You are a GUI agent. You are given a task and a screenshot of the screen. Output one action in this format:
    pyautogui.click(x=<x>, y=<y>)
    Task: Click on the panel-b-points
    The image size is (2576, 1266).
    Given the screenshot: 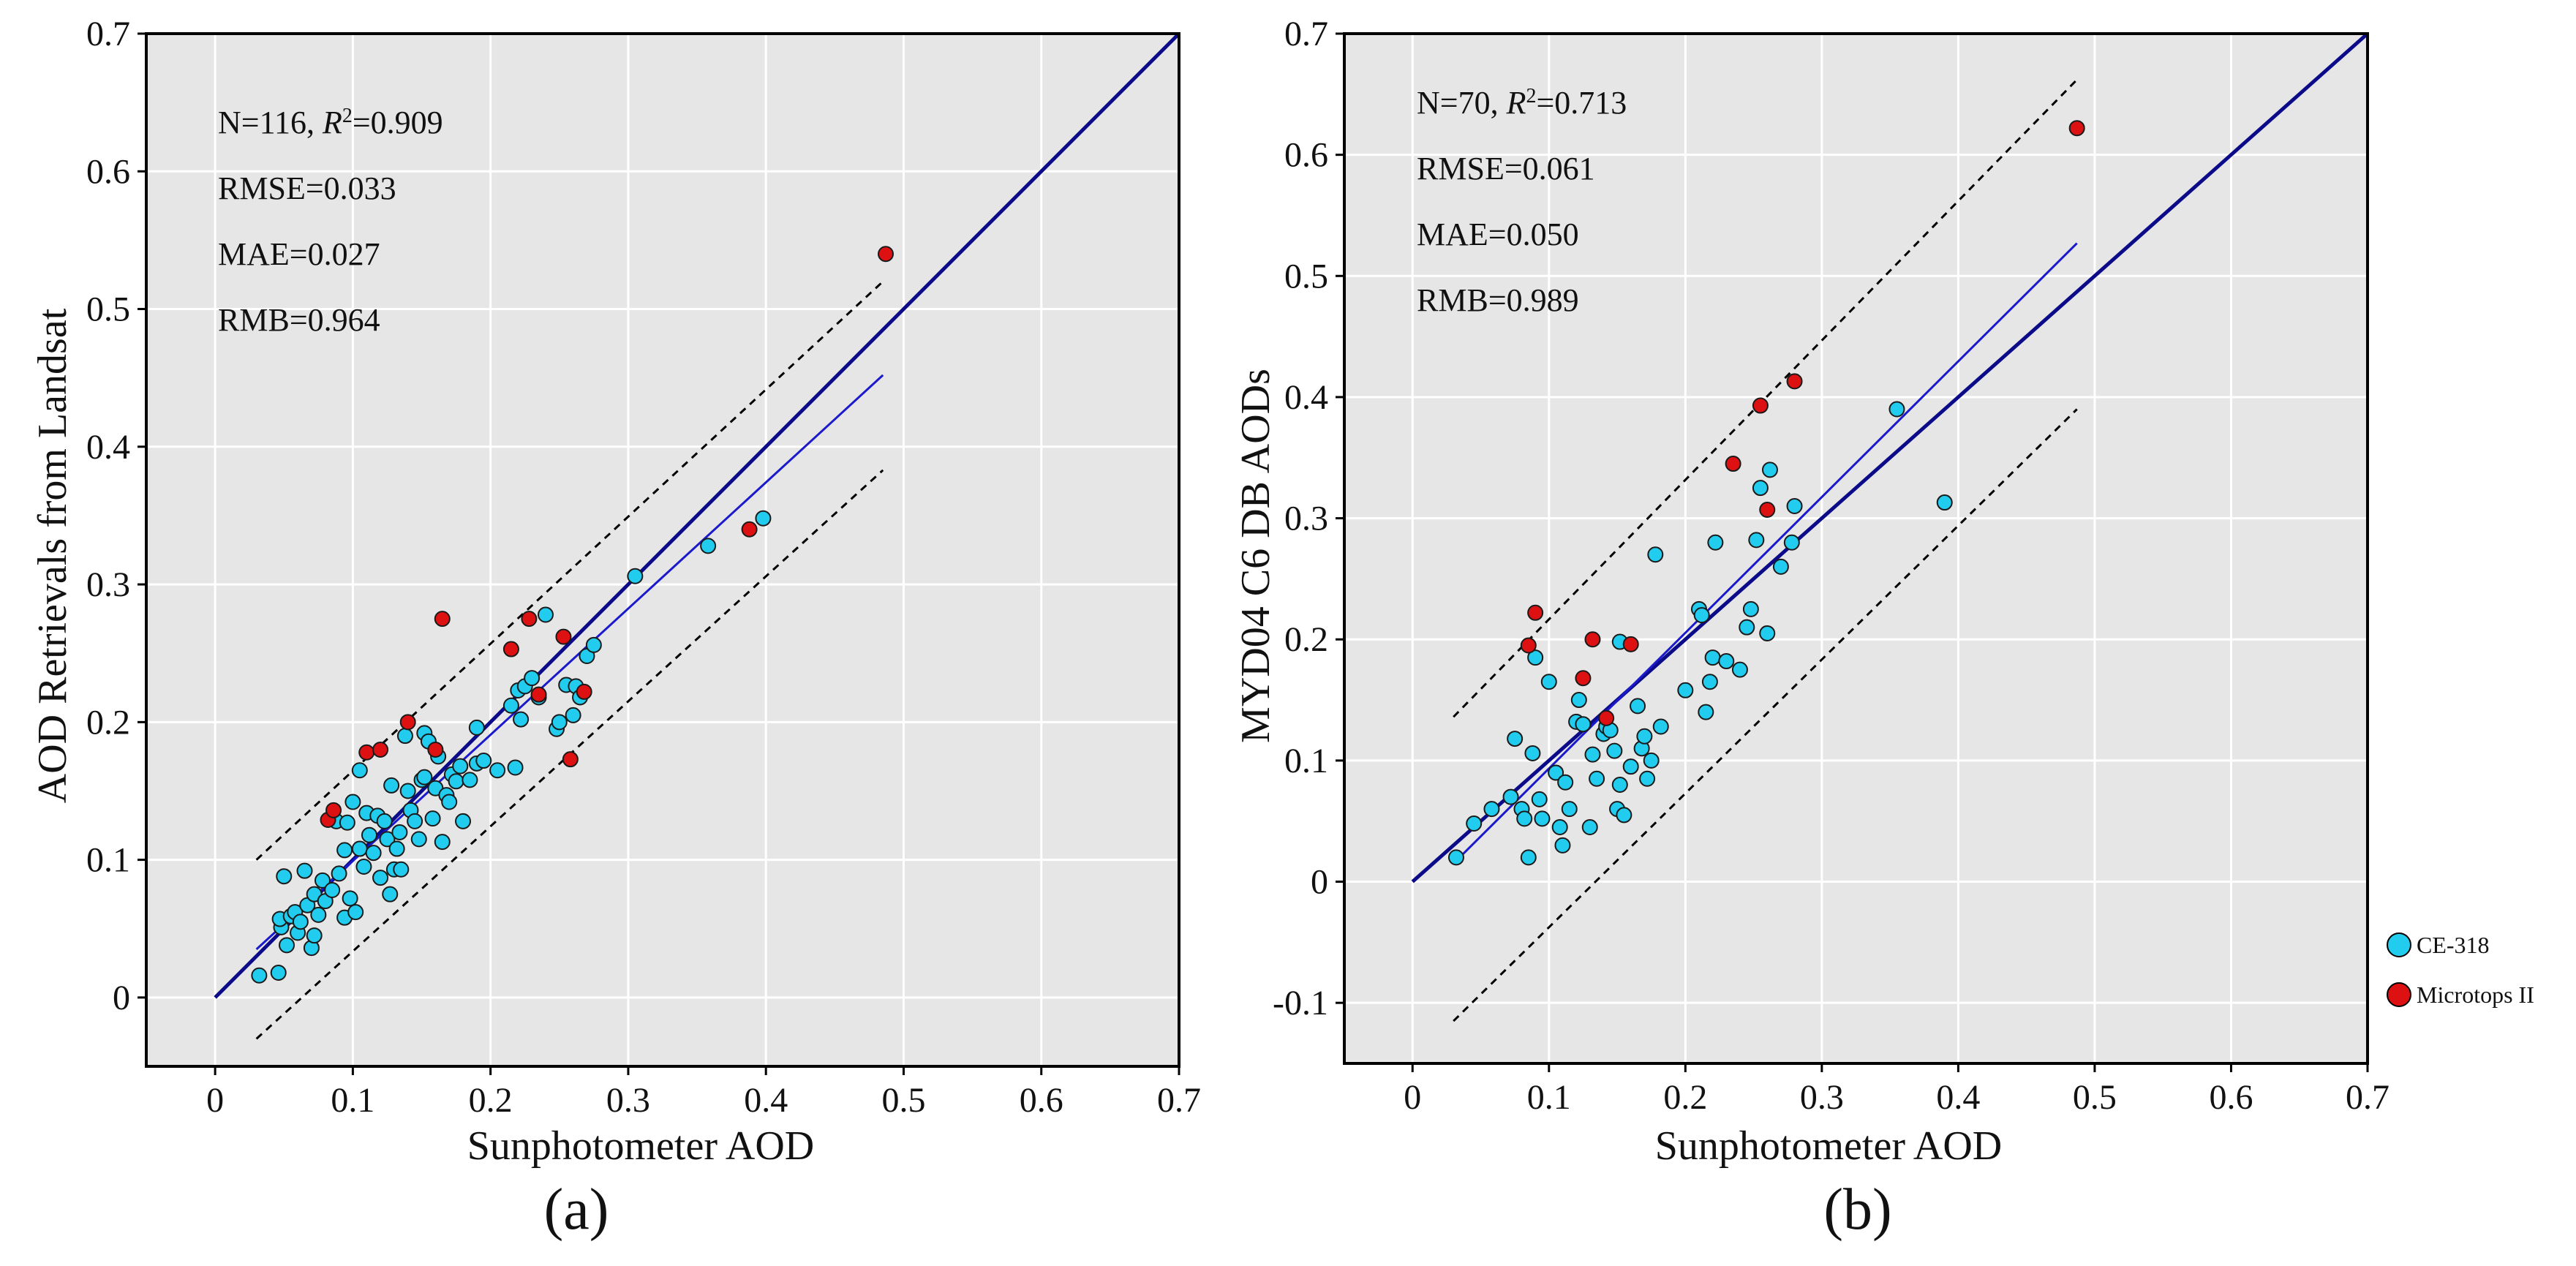 What is the action you would take?
    pyautogui.click(x=1766, y=493)
    